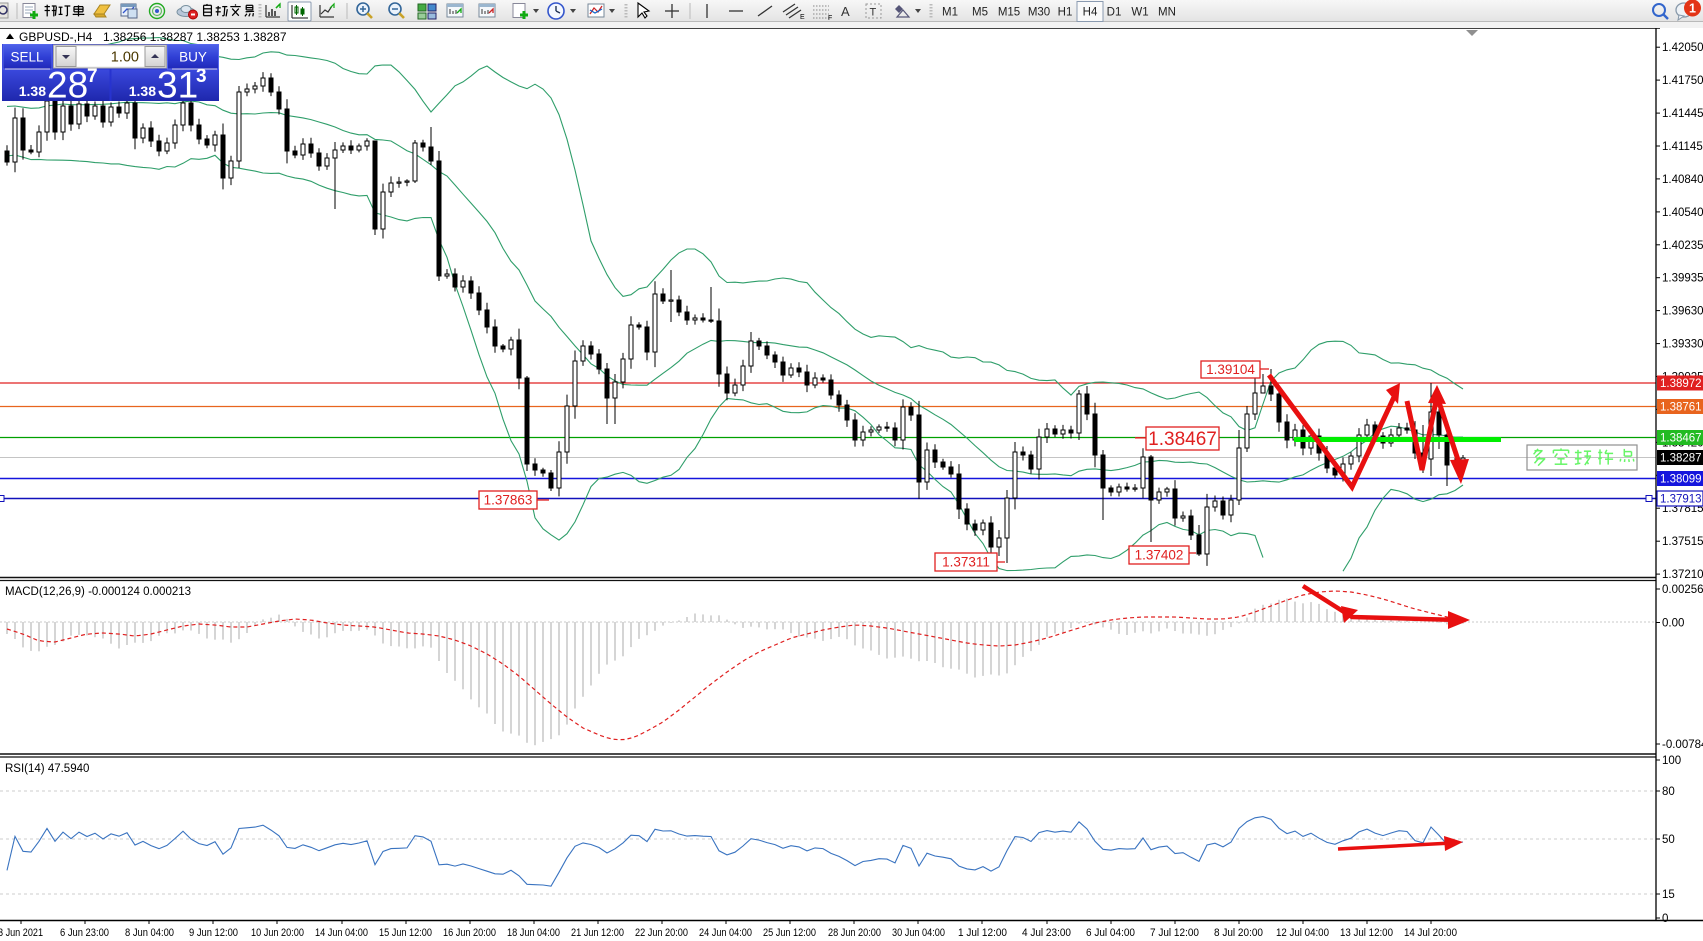 The height and width of the screenshot is (941, 1703). Describe the element at coordinates (533, 933) in the screenshot. I see `svg-text: 18 Jun 04:00` at that location.